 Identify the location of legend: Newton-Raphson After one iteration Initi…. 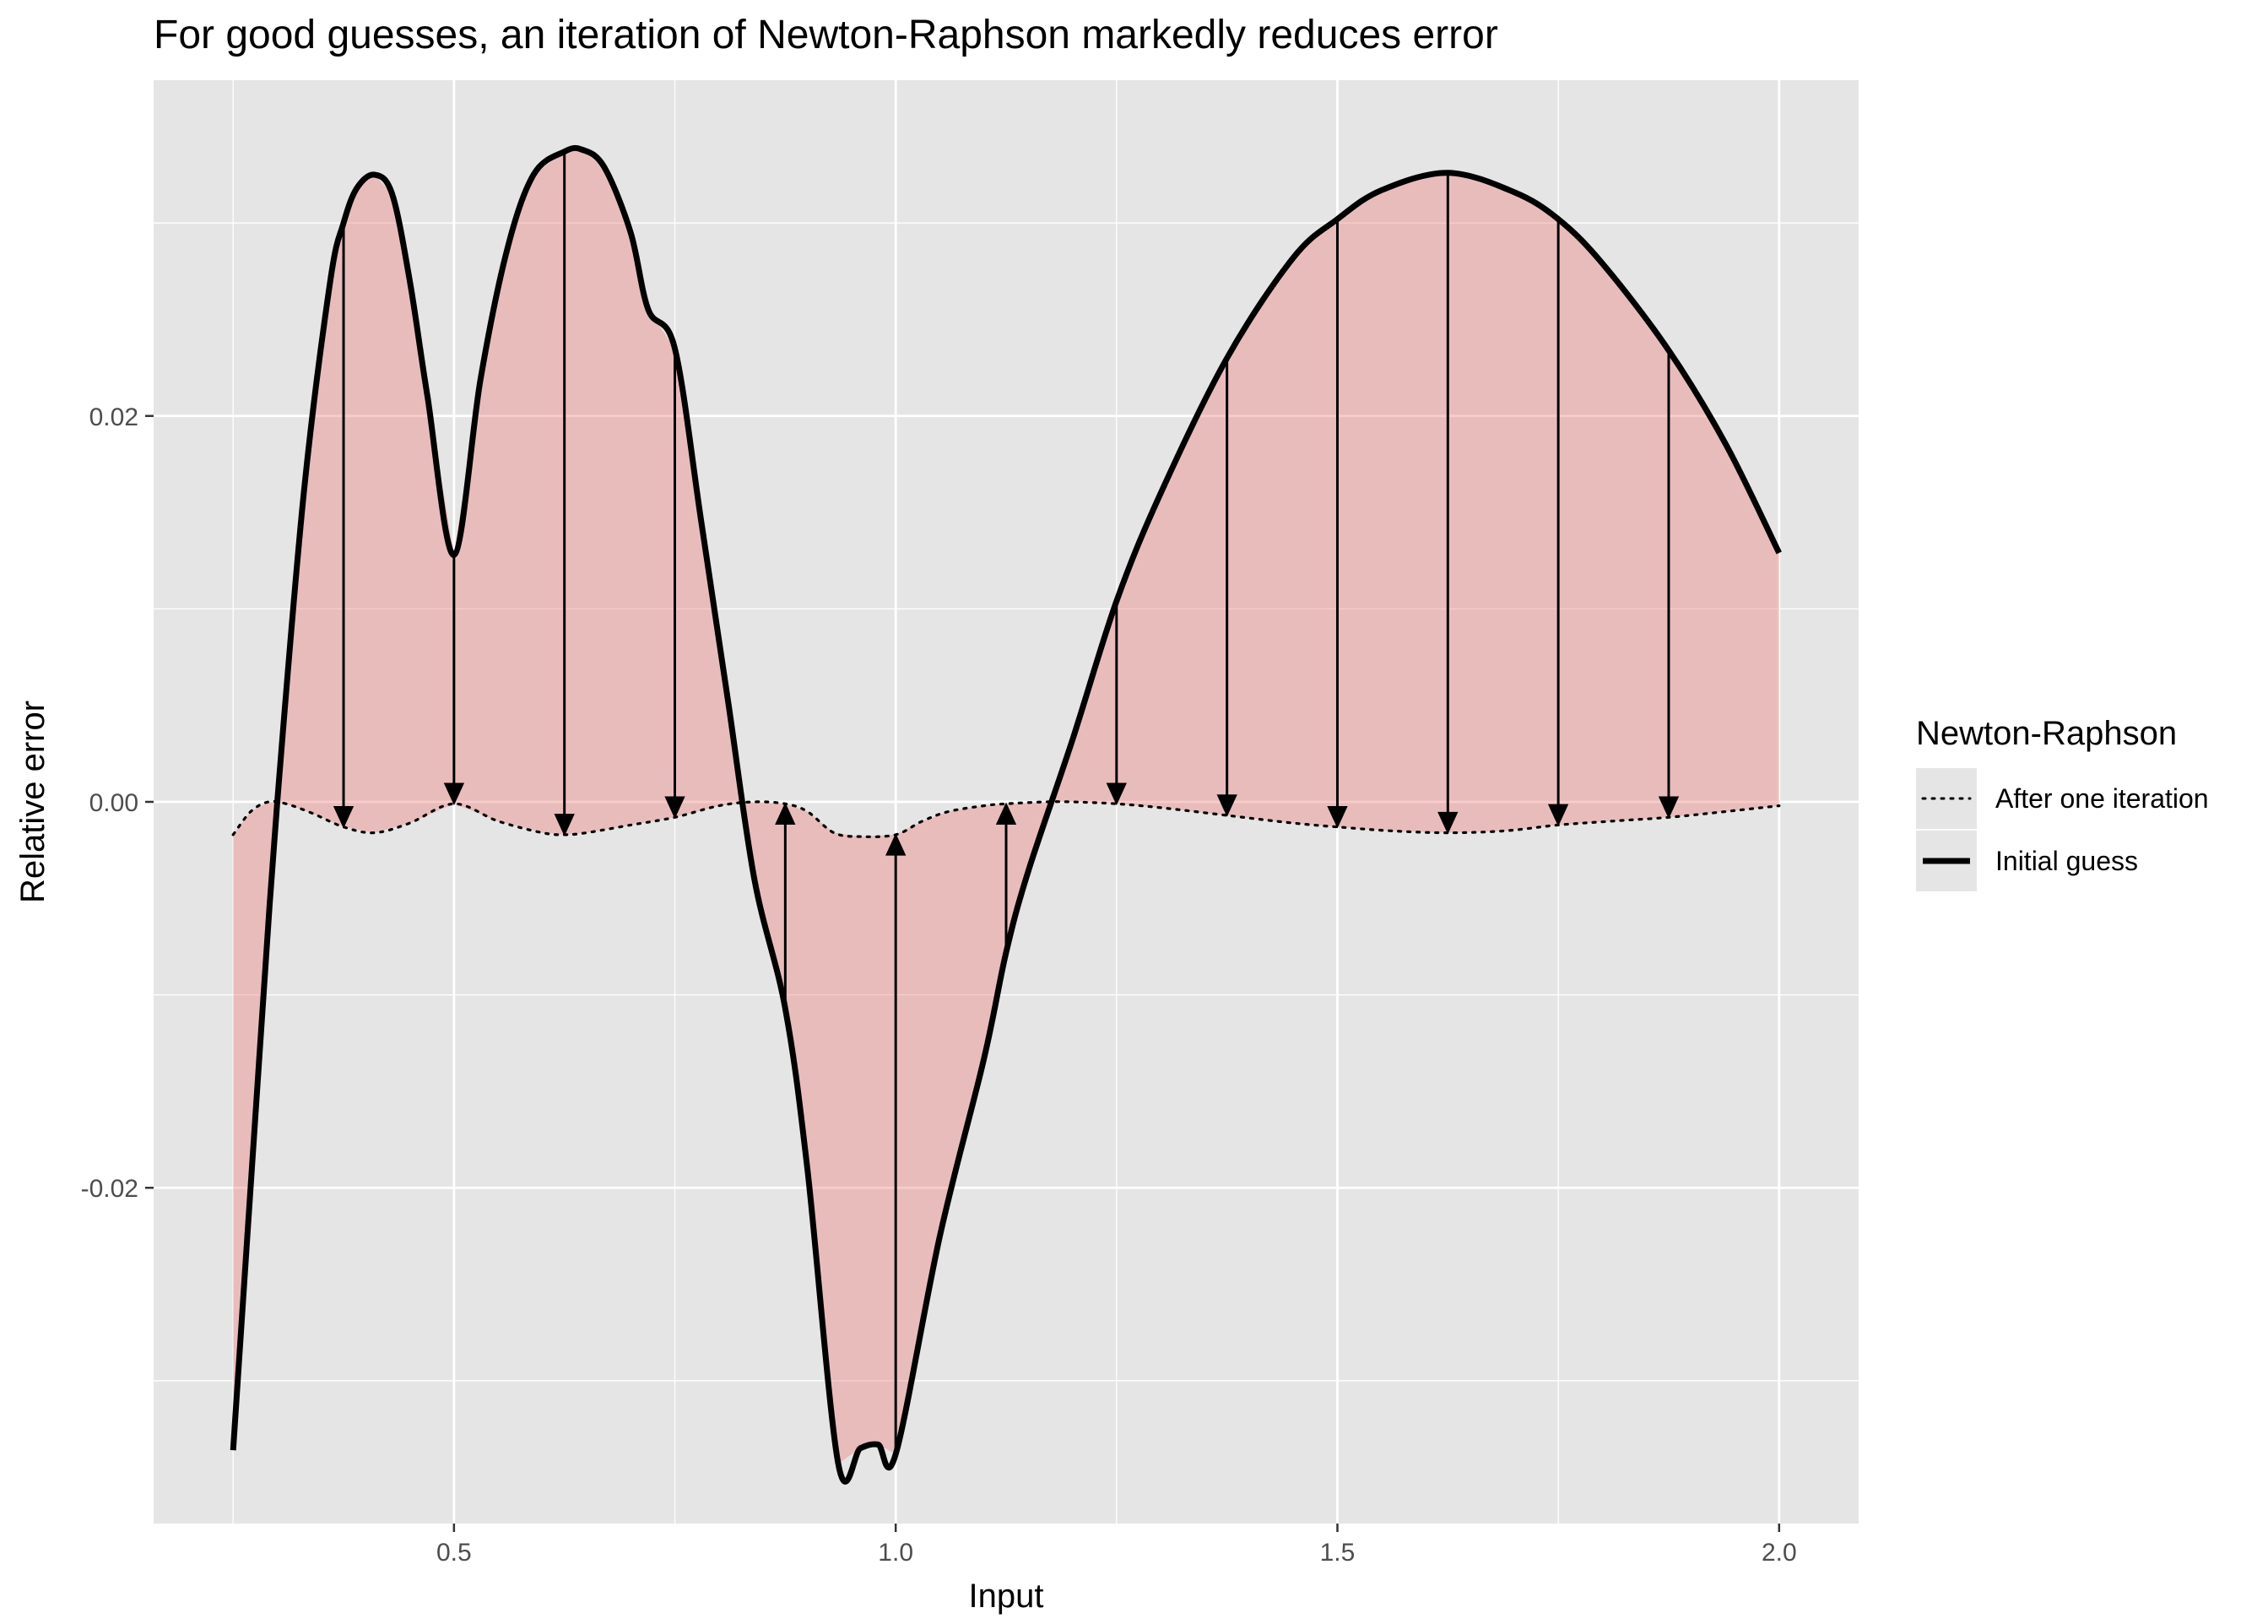
(2062, 803).